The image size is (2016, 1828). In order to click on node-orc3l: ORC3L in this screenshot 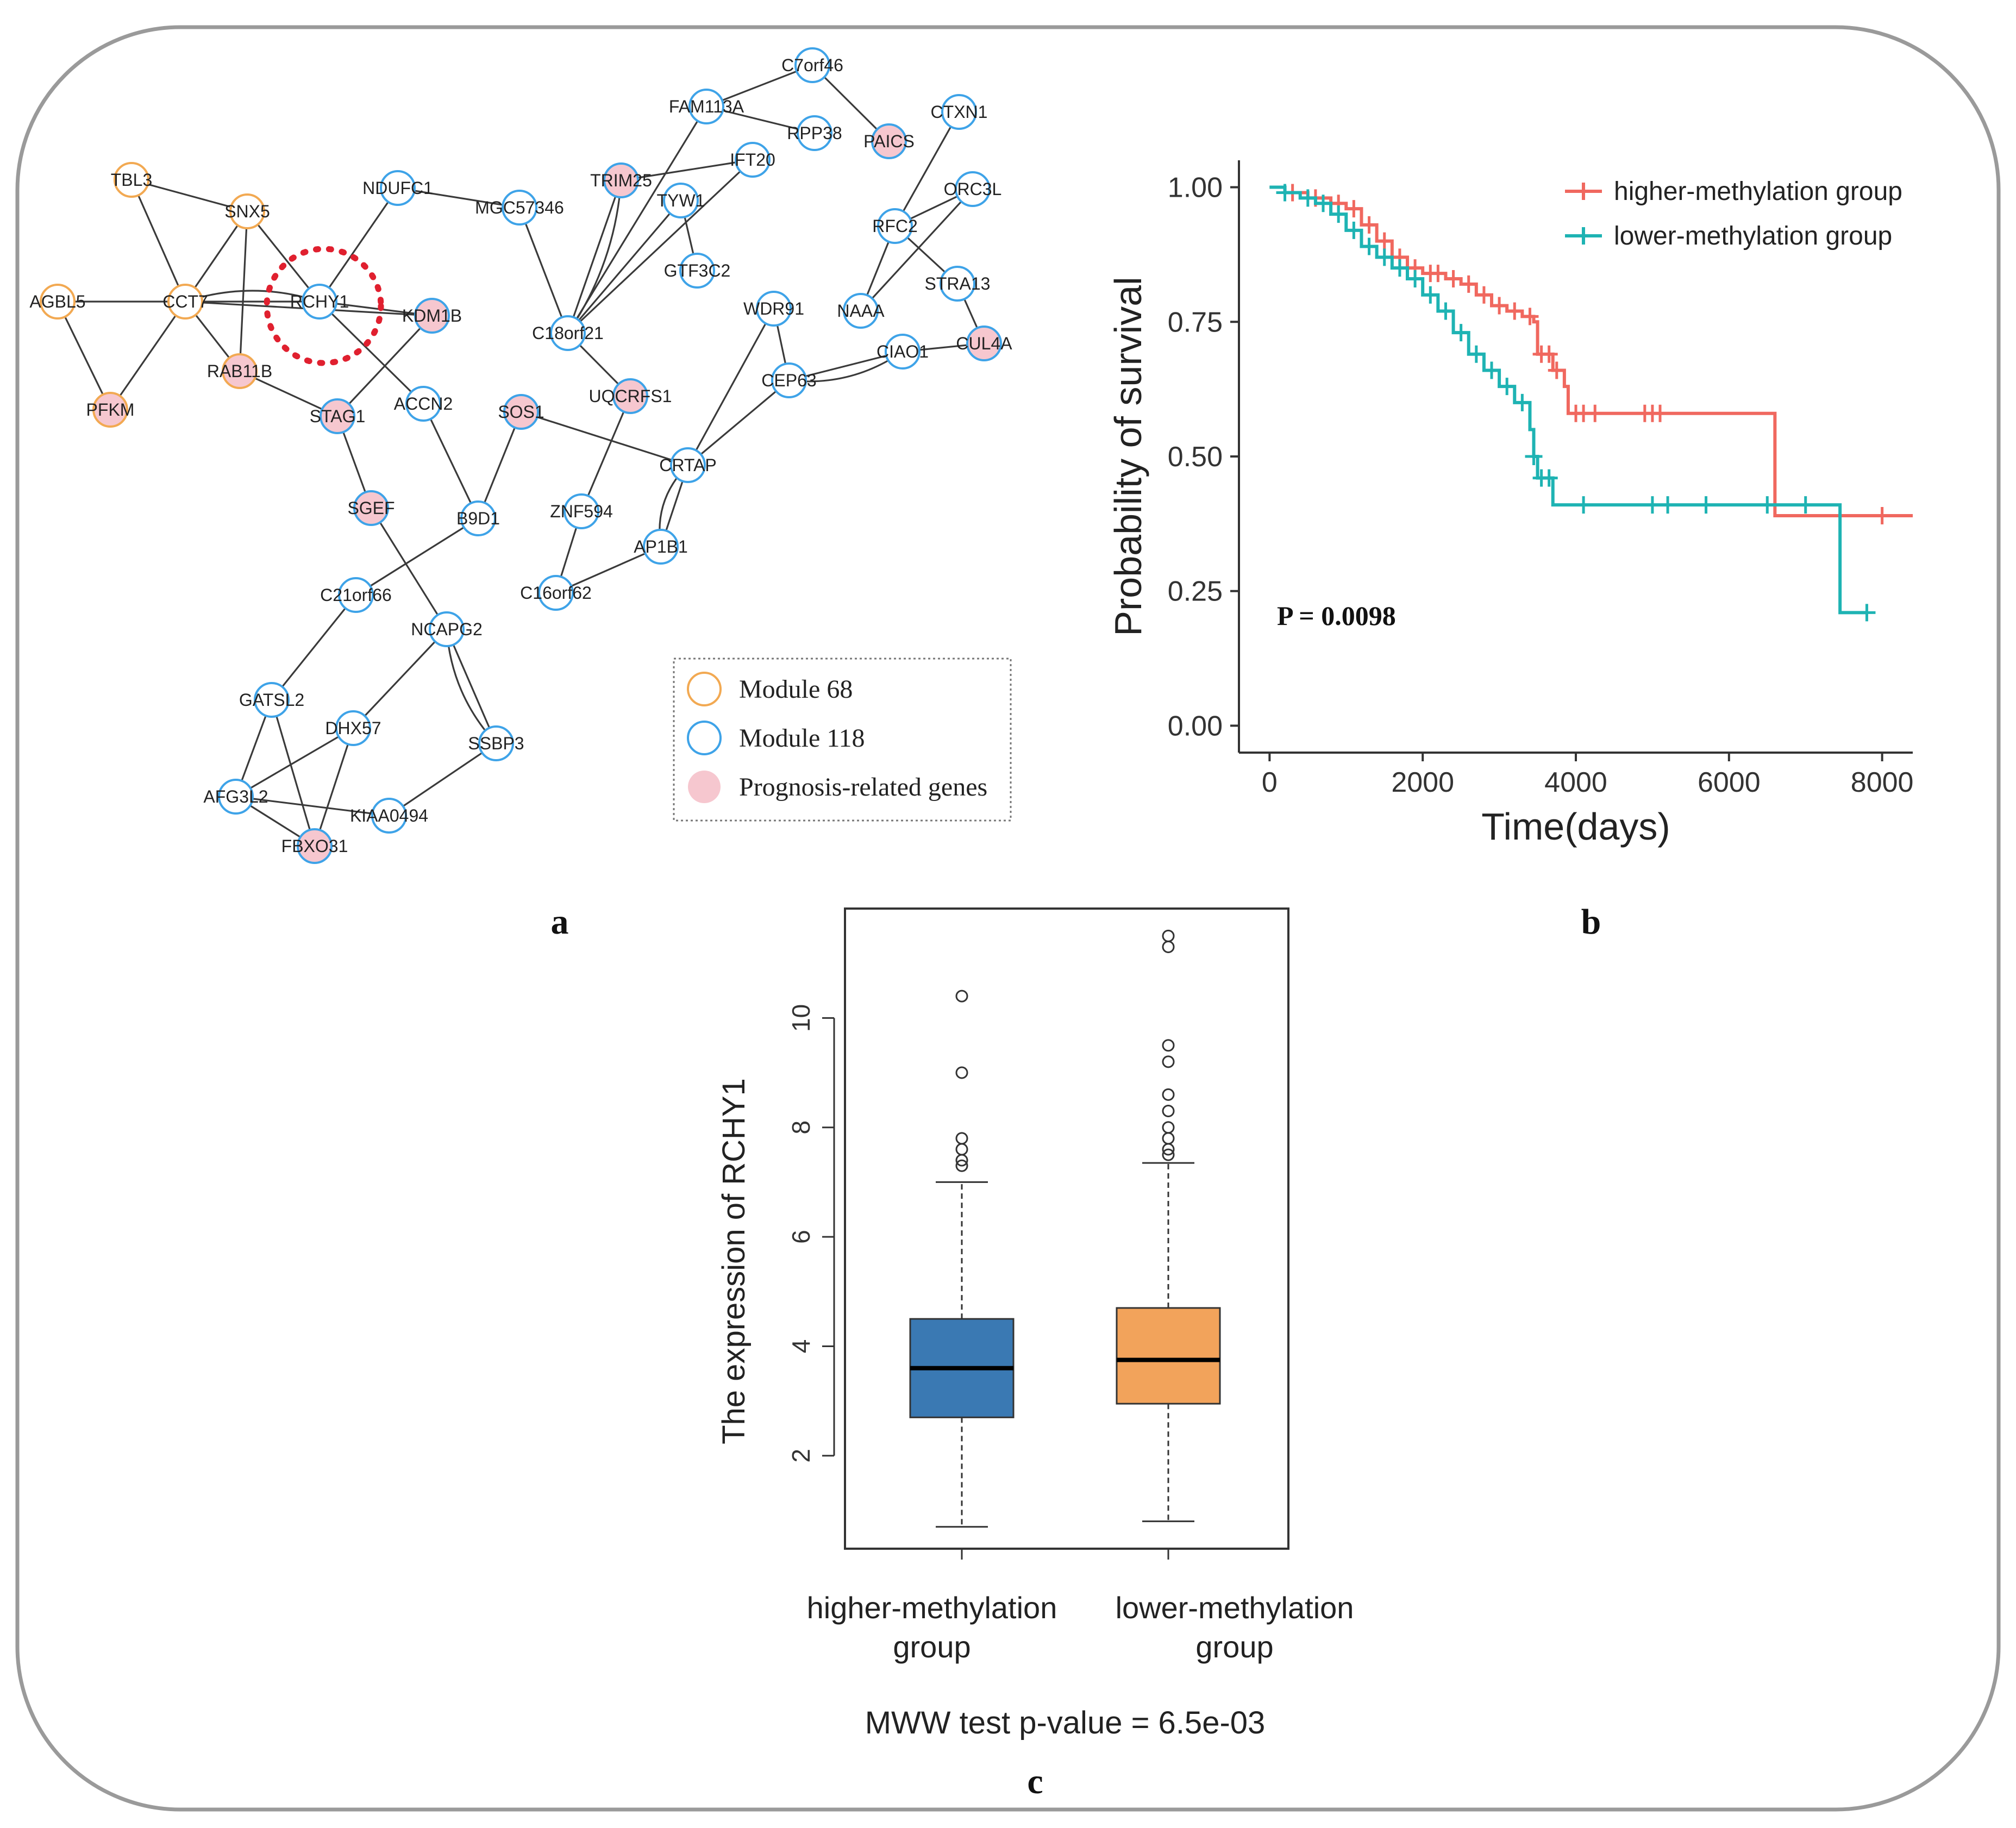, I will do `click(972, 189)`.